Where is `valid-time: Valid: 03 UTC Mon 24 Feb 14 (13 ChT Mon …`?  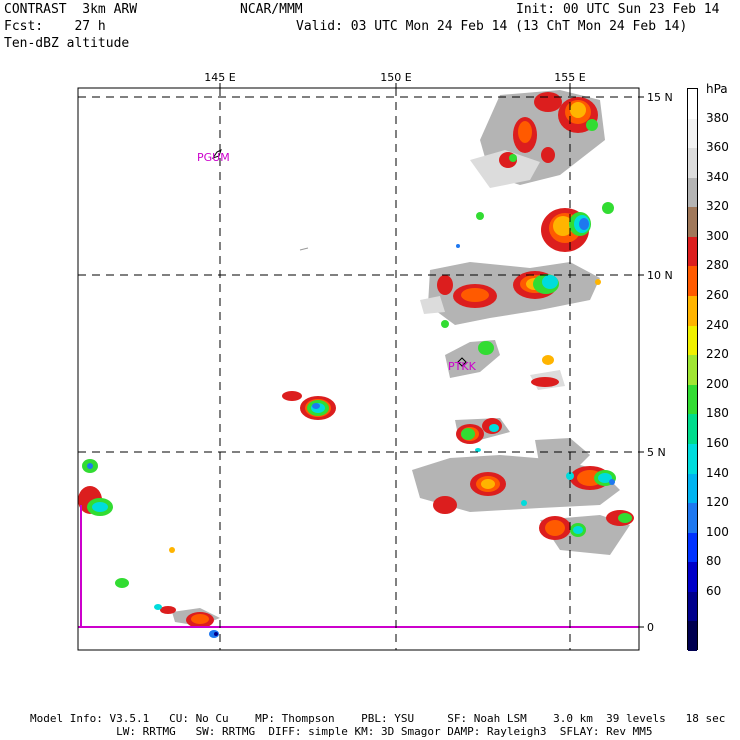 valid-time: Valid: 03 UTC Mon 24 Feb 14 (13 ChT Mon … is located at coordinates (492, 26).